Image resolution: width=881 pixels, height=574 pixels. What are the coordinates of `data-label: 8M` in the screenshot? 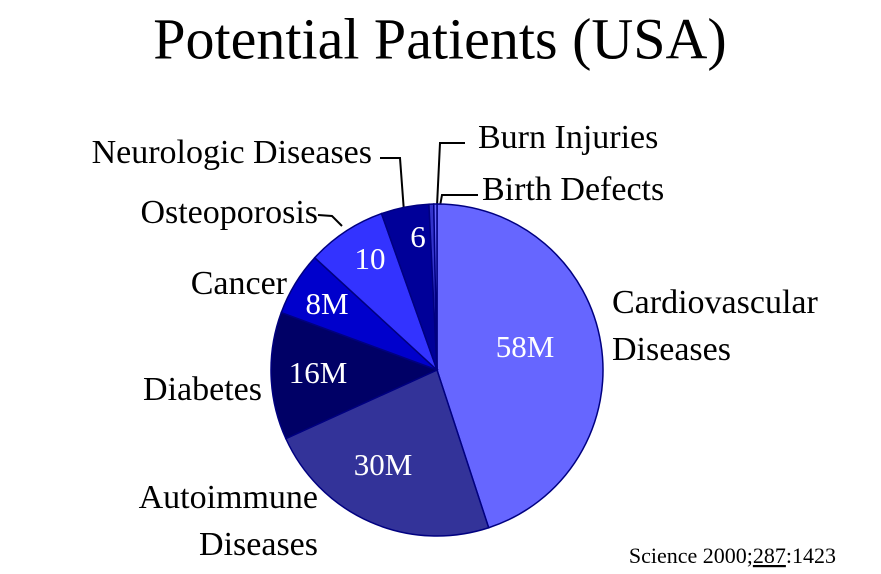 It's located at (326, 303).